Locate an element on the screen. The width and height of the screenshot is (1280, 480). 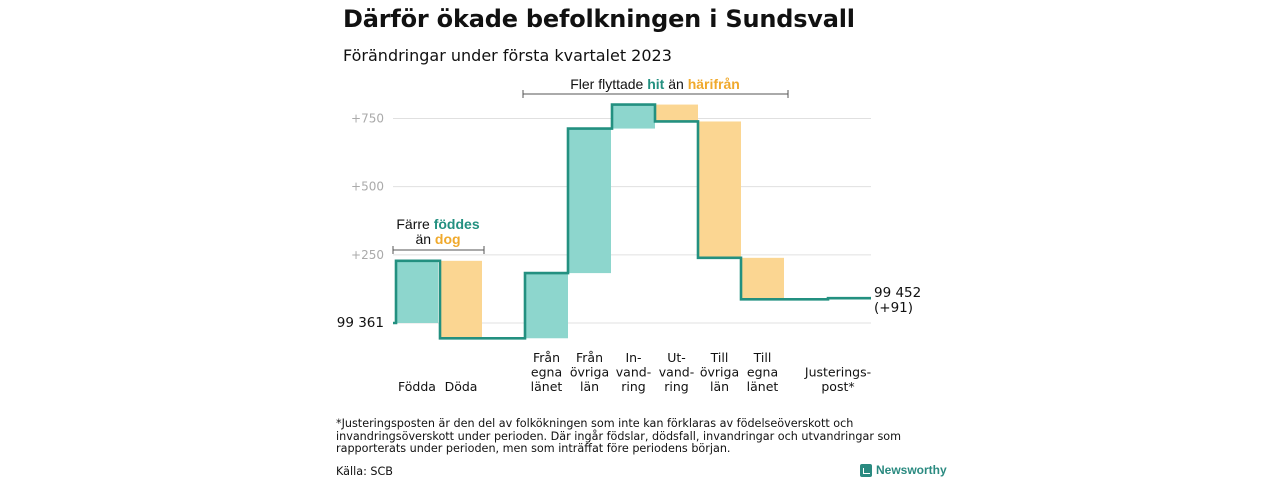
end-change-label: (+91) is located at coordinates (893, 308).